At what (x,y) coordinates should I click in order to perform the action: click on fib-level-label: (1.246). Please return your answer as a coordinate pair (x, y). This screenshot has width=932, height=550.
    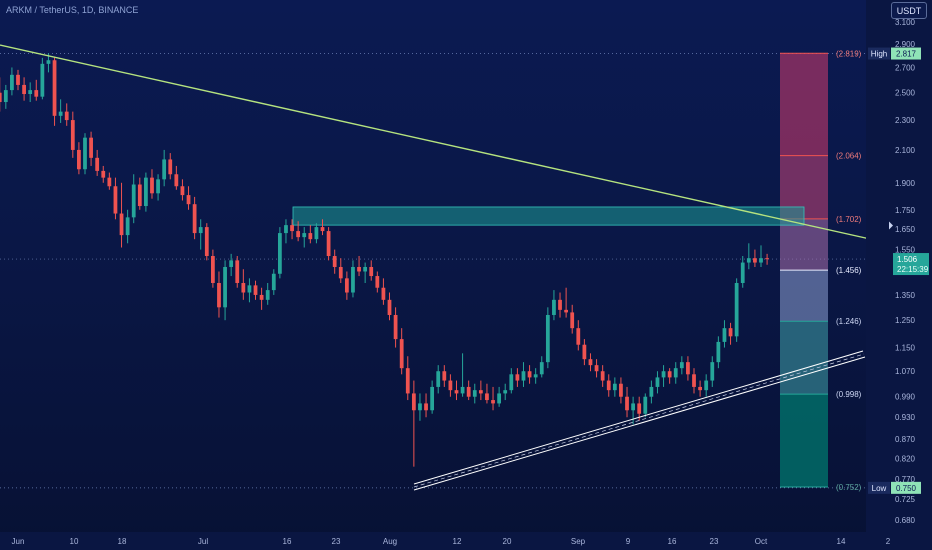
    Looking at the image, I should click on (849, 321).